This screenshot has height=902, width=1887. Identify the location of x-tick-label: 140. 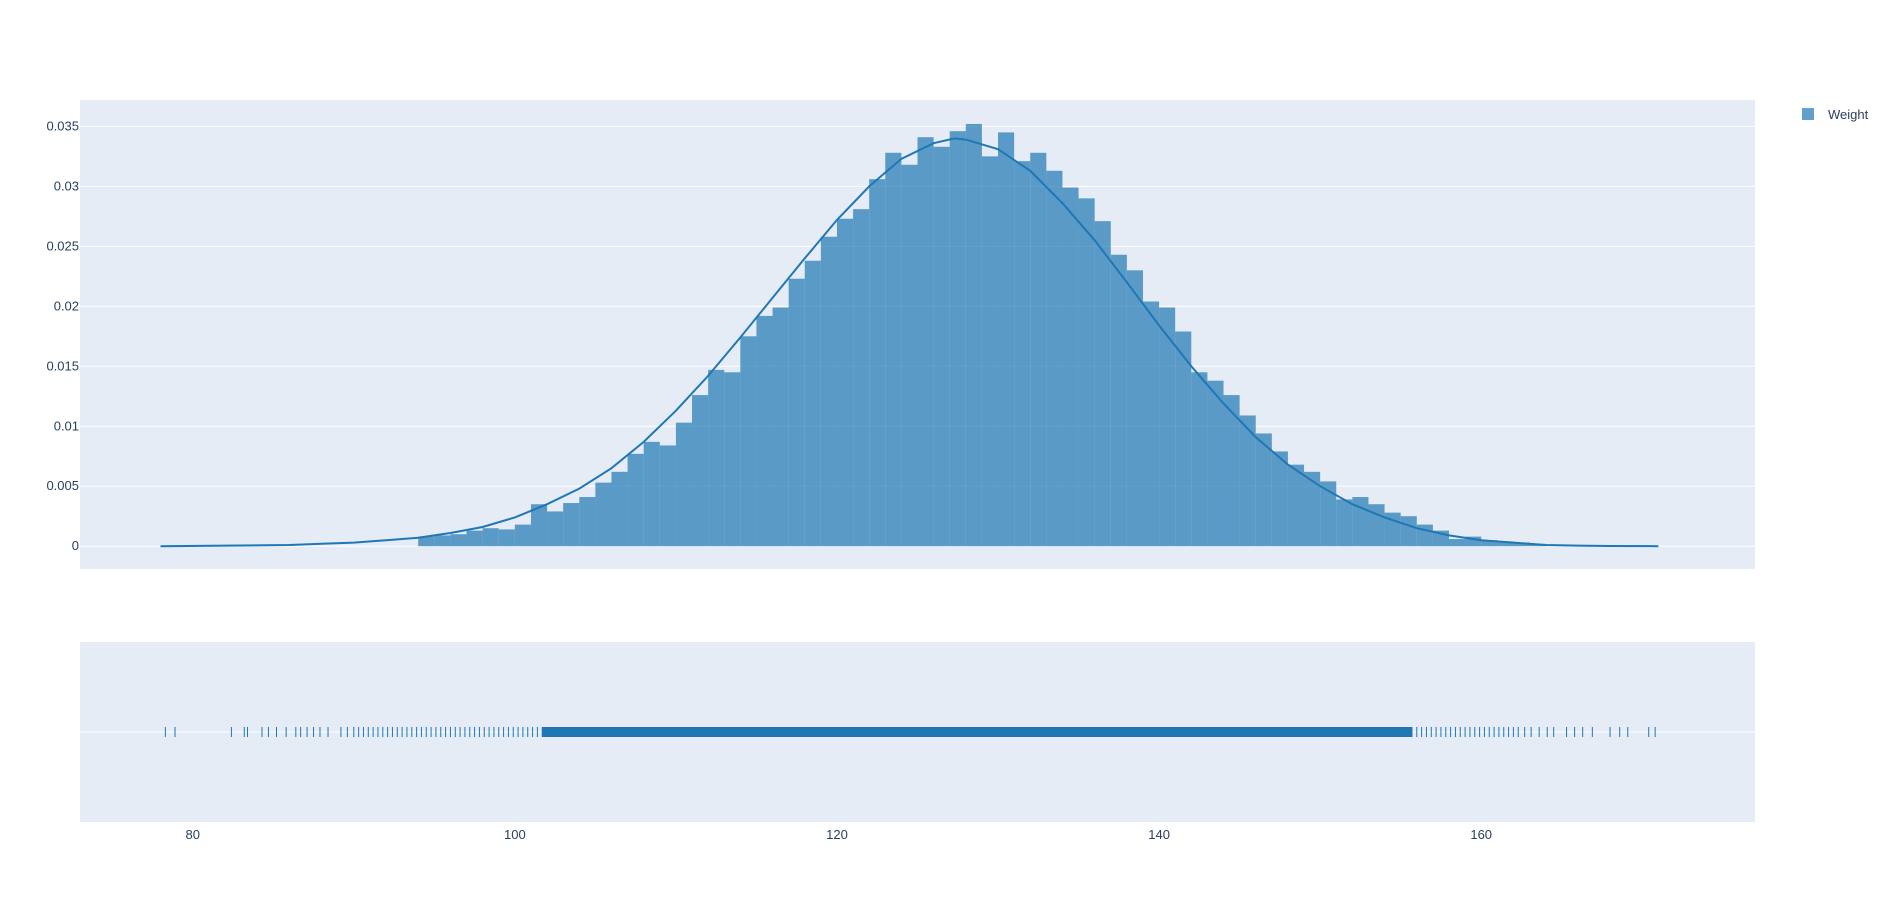
(1159, 834).